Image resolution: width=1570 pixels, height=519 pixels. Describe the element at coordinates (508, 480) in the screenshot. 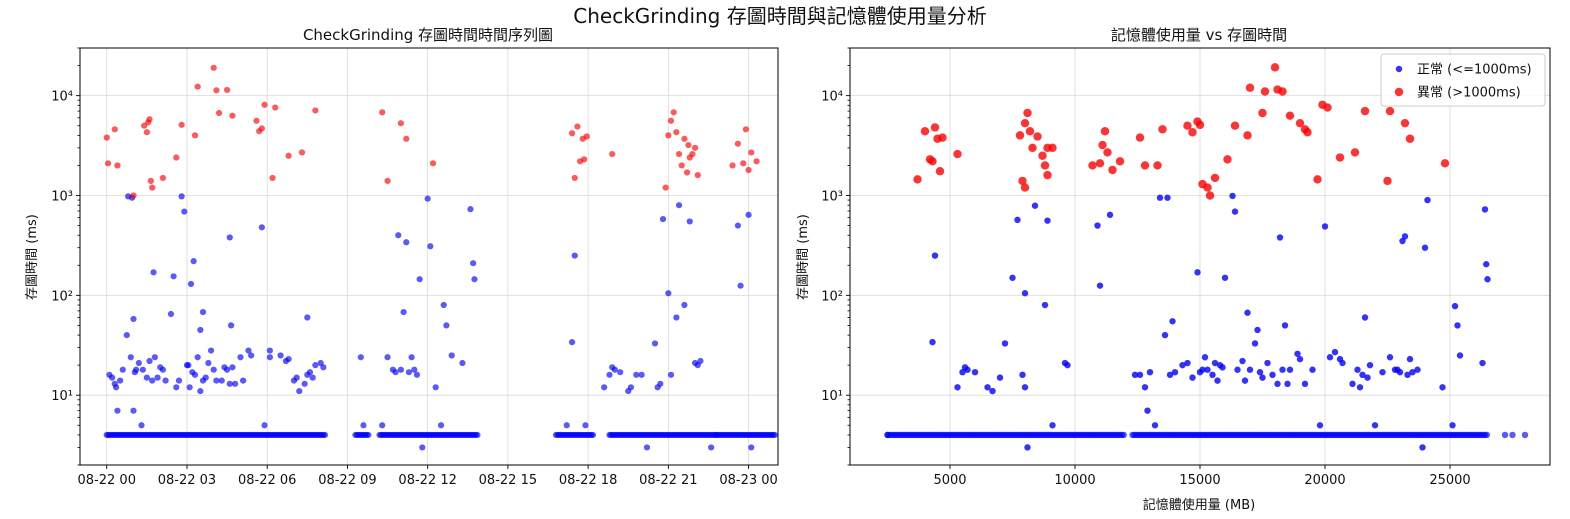

I see `x-tick-label: 08-22 15` at that location.